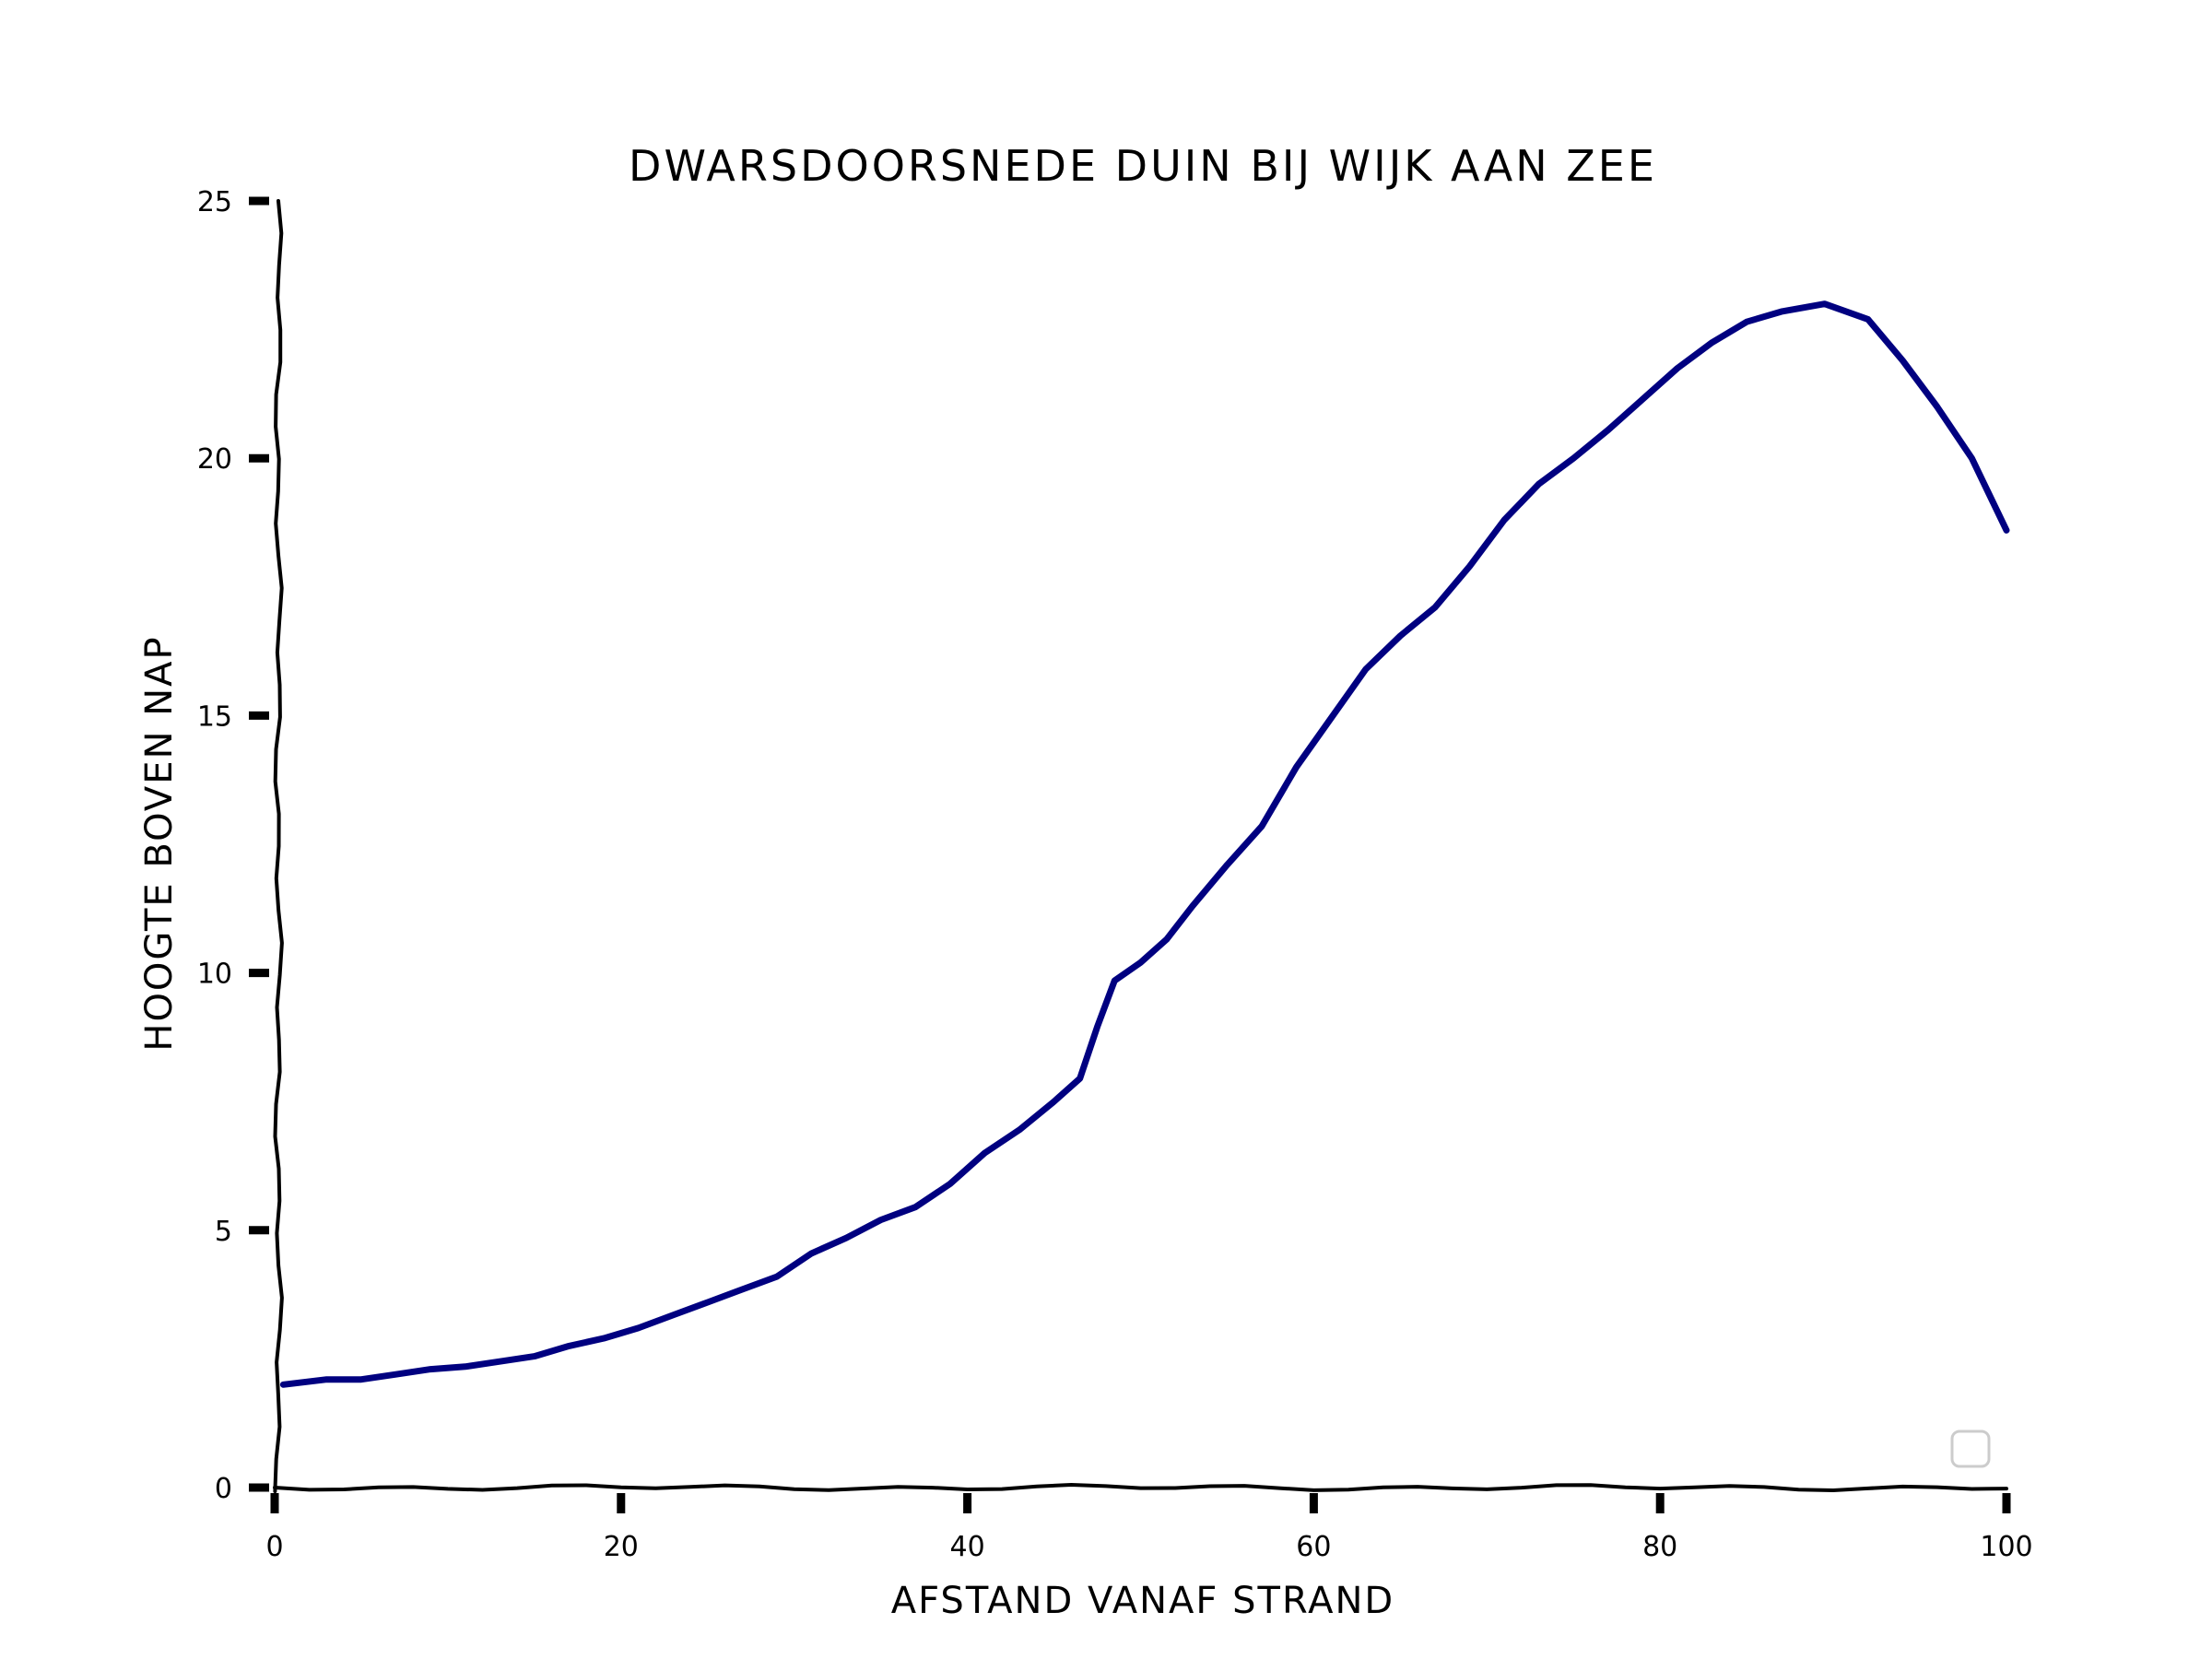 This screenshot has width=2212, height=1659. I want to click on legend-box, so click(1970, 1449).